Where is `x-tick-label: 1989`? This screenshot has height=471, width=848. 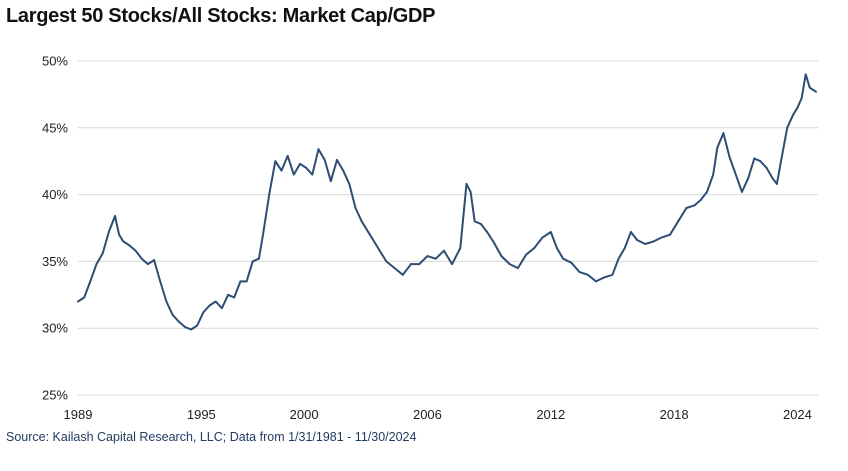 x-tick-label: 1989 is located at coordinates (78, 414).